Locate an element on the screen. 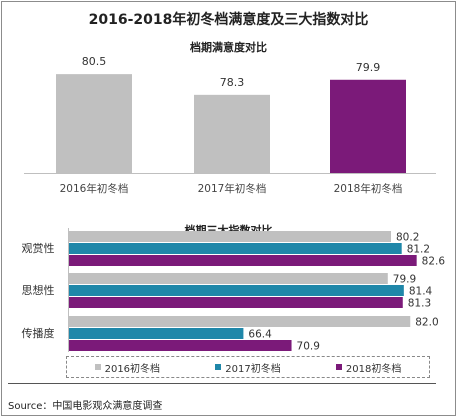 The image size is (457, 417). legend-swatch-2018 is located at coordinates (338, 367).